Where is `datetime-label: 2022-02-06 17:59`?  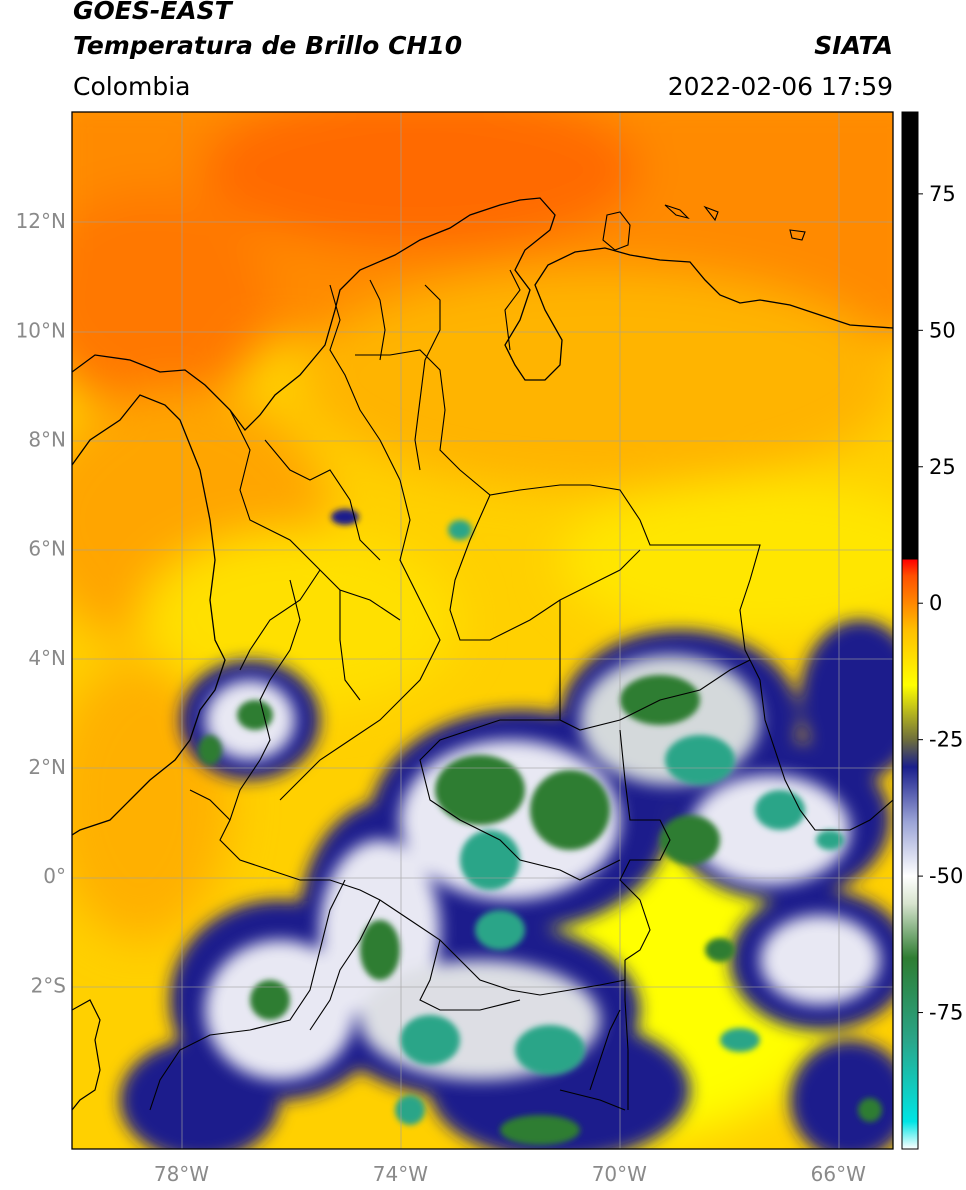 datetime-label: 2022-02-06 17:59 is located at coordinates (780, 86).